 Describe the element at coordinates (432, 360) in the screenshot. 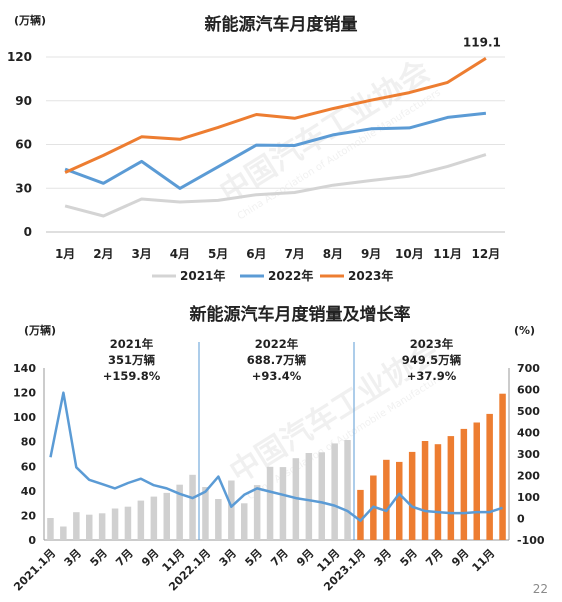

I see `year-total: 949.5万辆` at that location.